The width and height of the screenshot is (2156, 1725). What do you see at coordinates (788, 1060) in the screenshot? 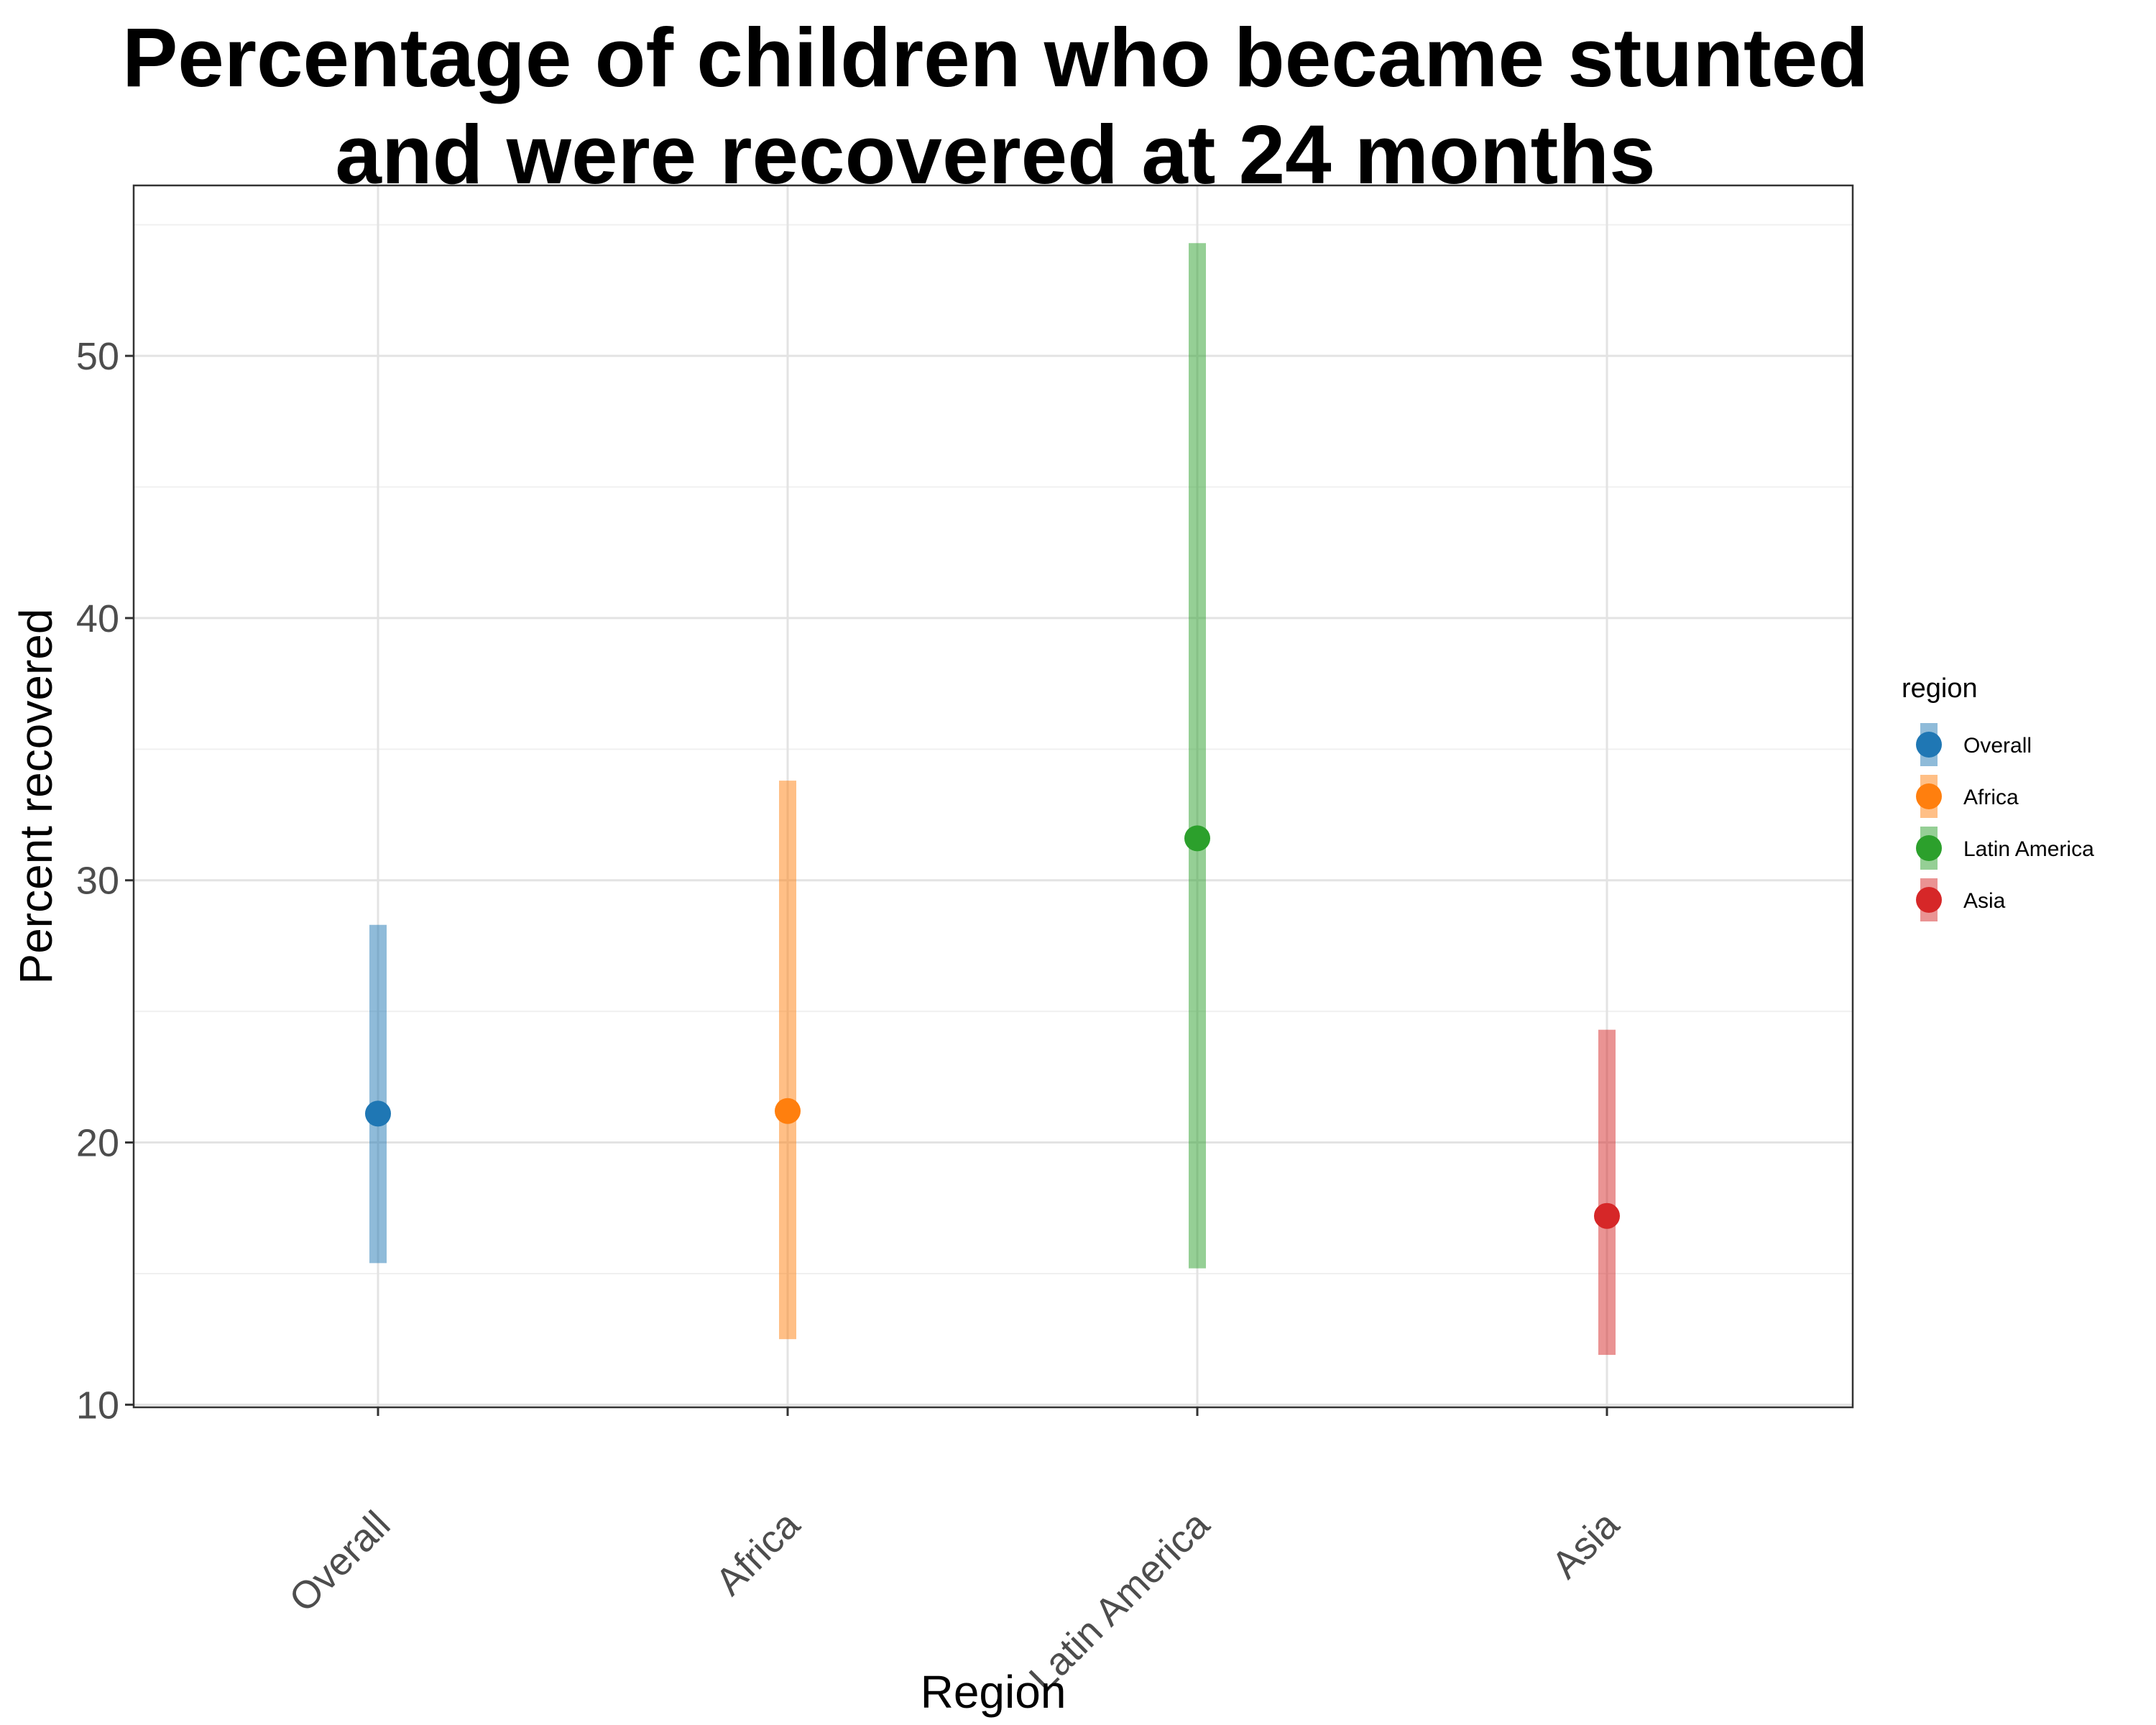
I see `ci-bar-africa` at bounding box center [788, 1060].